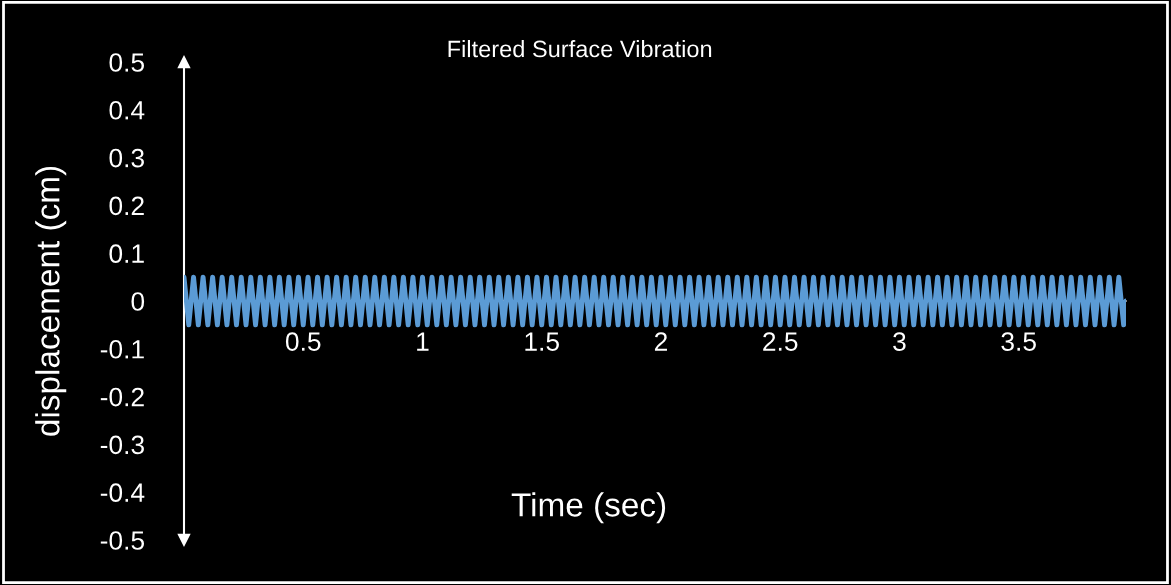 Image resolution: width=1171 pixels, height=585 pixels. What do you see at coordinates (126, 206) in the screenshot?
I see `y-tick-label: 0.2` at bounding box center [126, 206].